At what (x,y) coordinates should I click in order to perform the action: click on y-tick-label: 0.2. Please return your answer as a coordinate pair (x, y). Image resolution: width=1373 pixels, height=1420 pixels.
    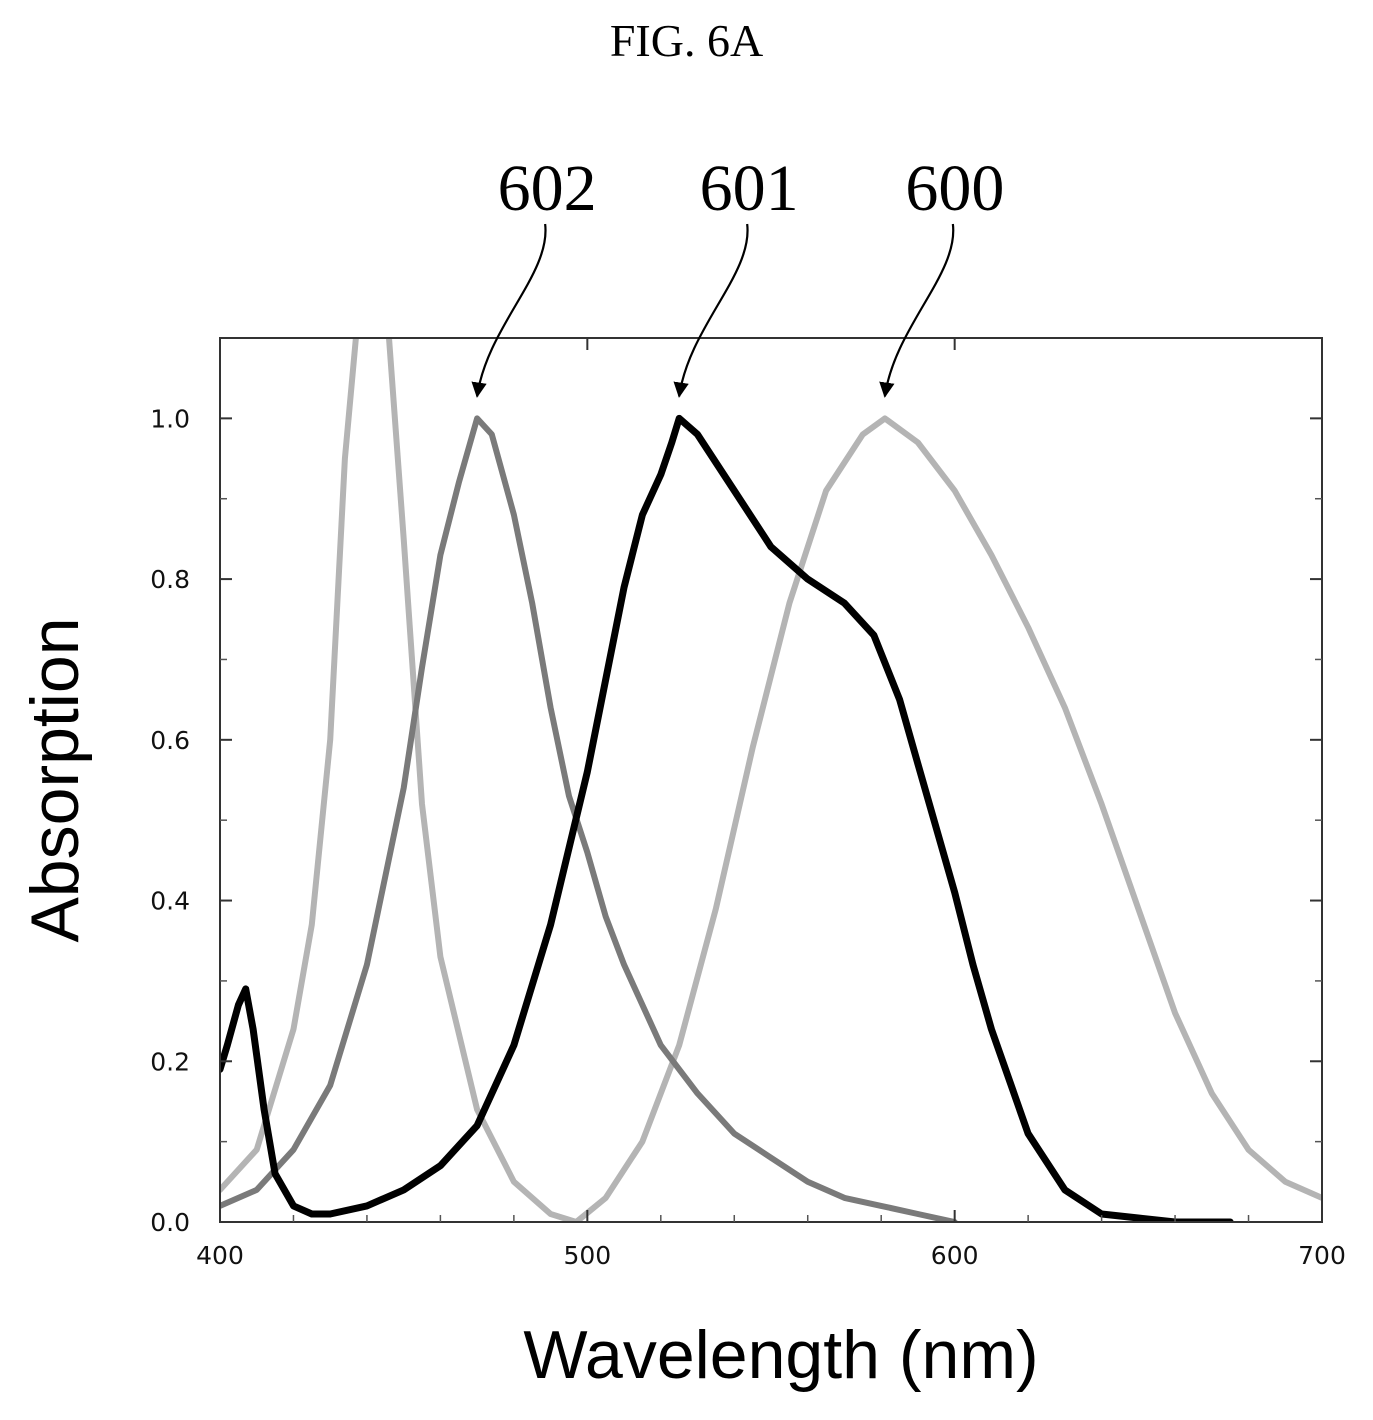
    Looking at the image, I should click on (170, 1061).